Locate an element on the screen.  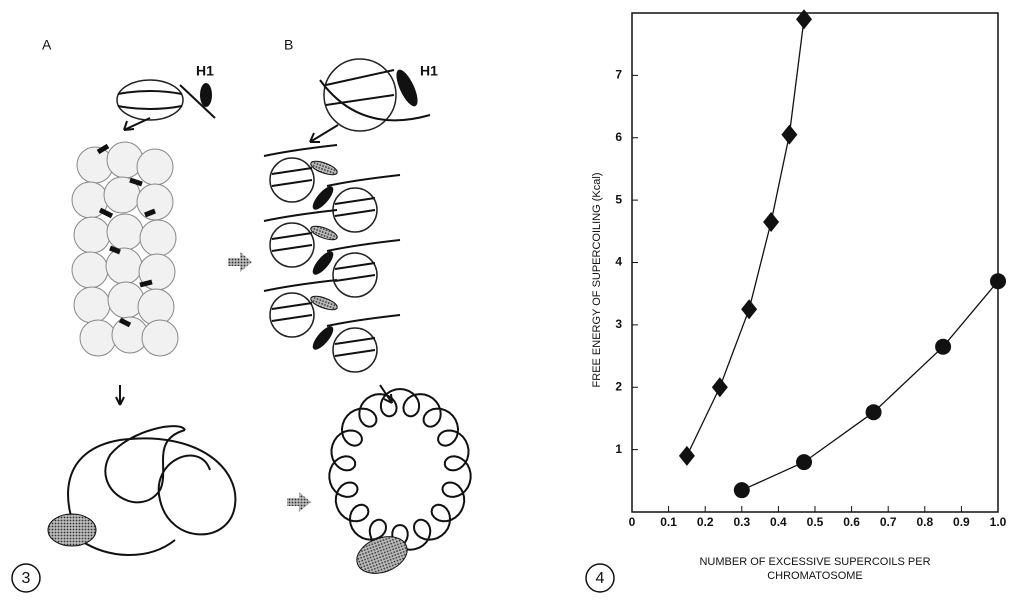
y-axis-label: FREE ENERGY OF SUPERCOILING (Kcal) is located at coordinates (597, 280).